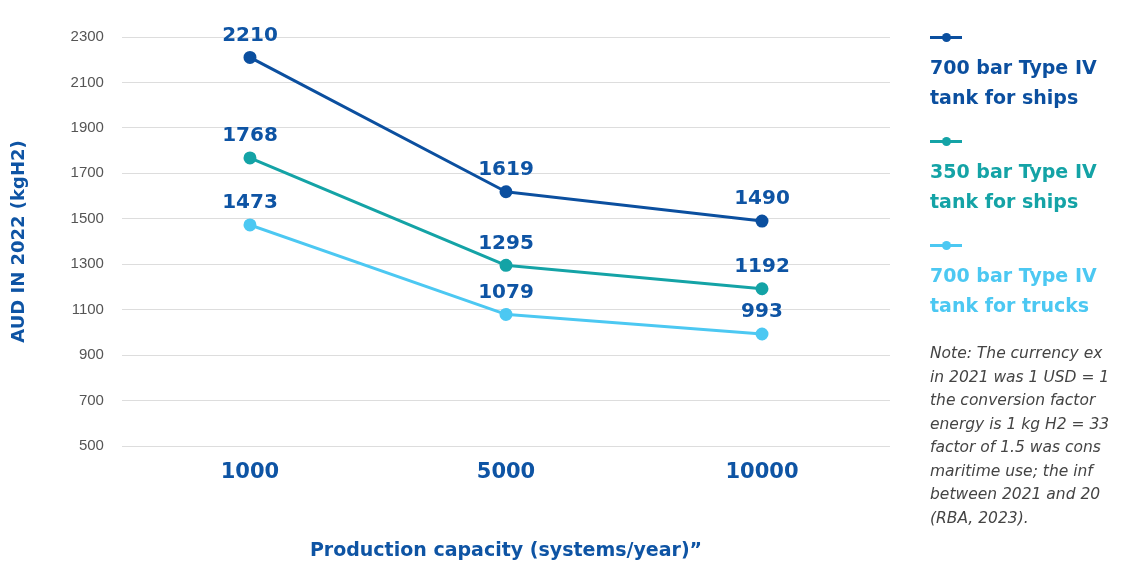 Image resolution: width=1128 pixels, height=571 pixels. I want to click on y-tick-label: 1700, so click(87, 172).